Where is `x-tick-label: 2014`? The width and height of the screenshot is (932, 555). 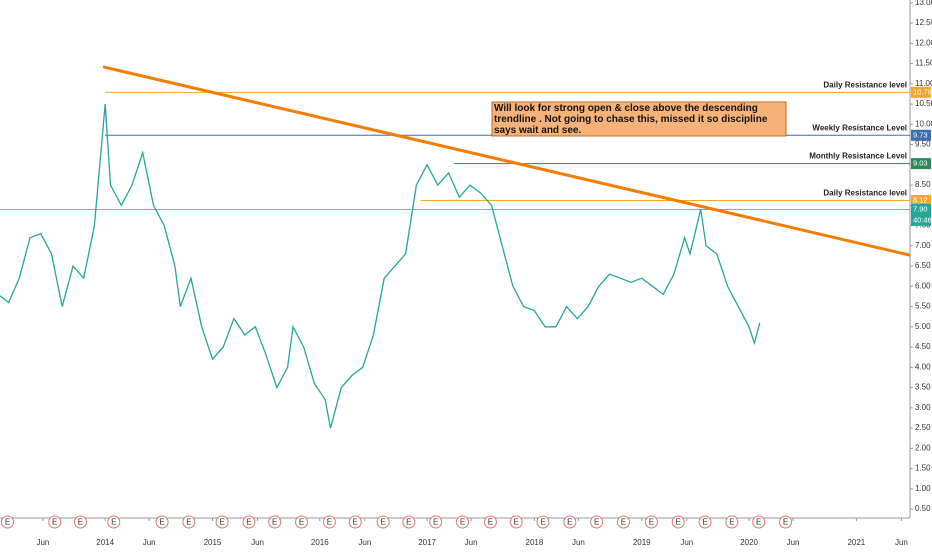 x-tick-label: 2014 is located at coordinates (105, 542).